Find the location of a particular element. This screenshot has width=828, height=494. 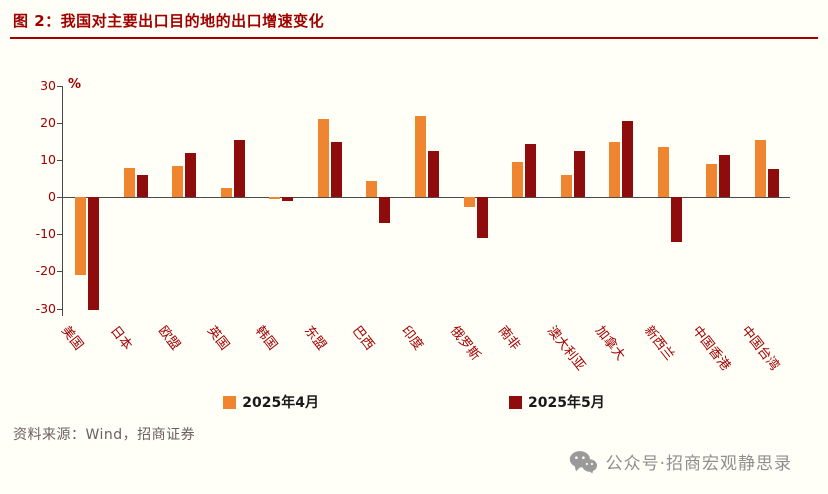

legend-item: 2025年4月 is located at coordinates (271, 402).